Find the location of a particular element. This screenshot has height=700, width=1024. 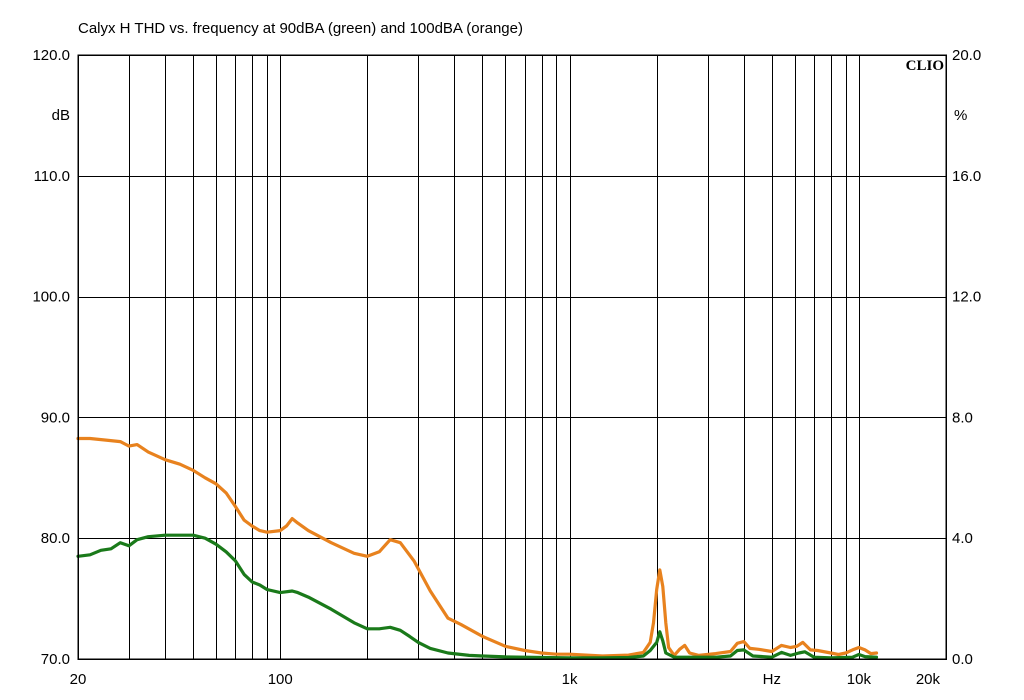

y-tick-label: 100.0 is located at coordinates (51, 297).